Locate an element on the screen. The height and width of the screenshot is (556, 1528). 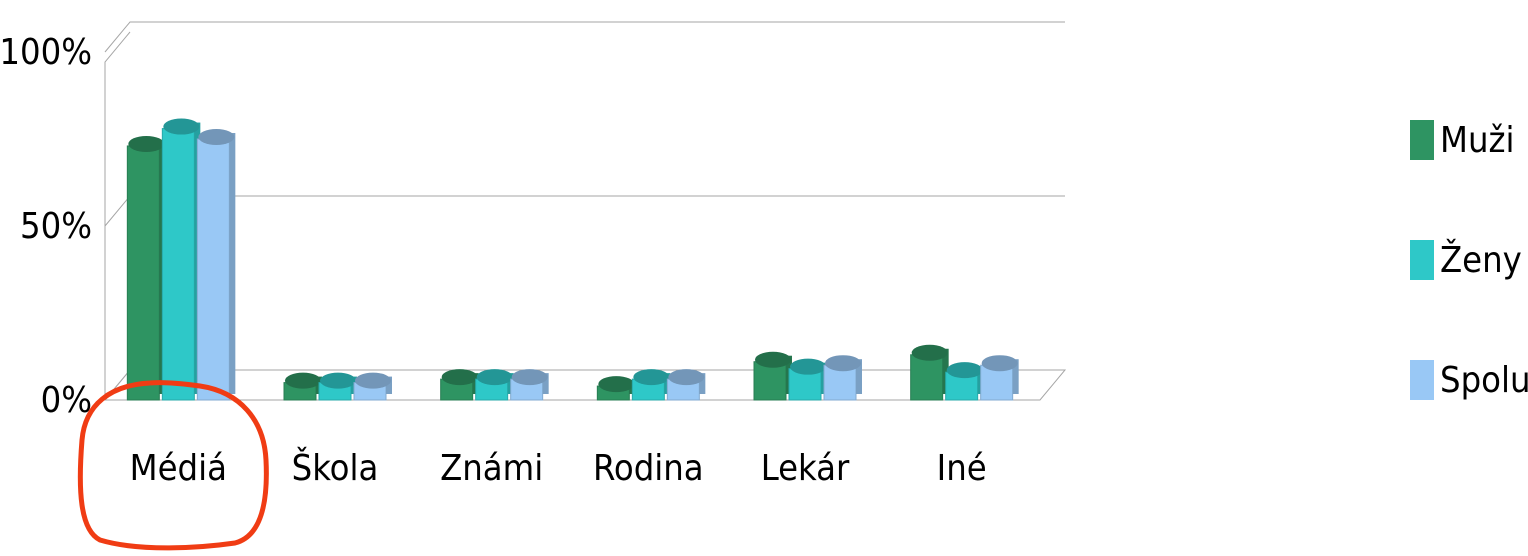
x-tick-label: Lekár is located at coordinates (805, 468).